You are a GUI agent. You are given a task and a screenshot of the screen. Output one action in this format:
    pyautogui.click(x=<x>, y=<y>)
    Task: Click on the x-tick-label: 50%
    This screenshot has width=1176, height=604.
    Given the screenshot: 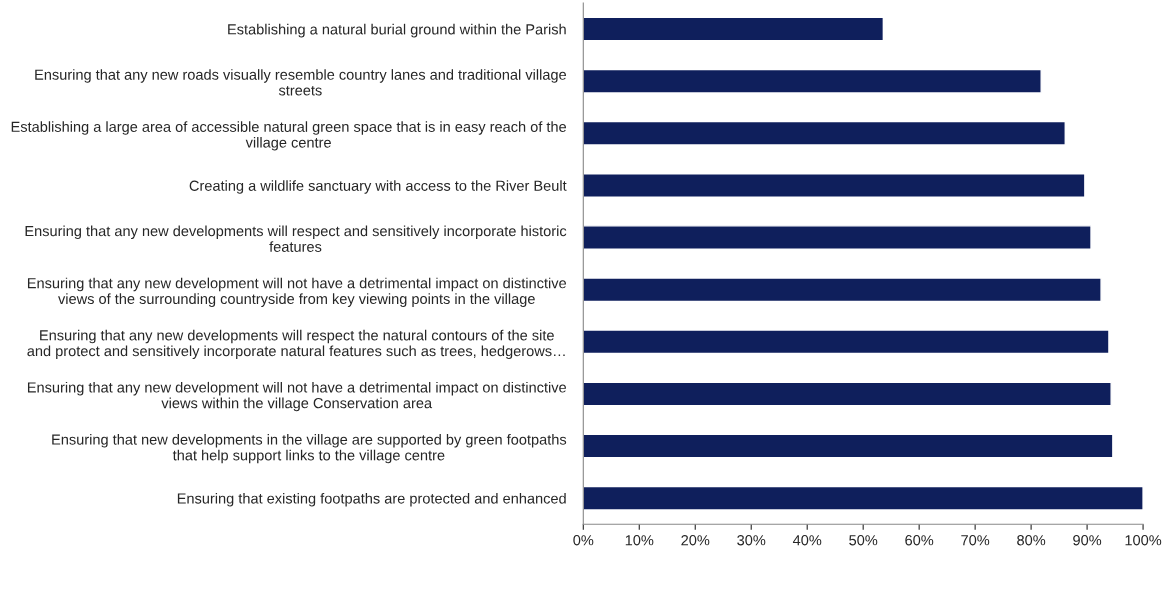 What is the action you would take?
    pyautogui.click(x=863, y=540)
    